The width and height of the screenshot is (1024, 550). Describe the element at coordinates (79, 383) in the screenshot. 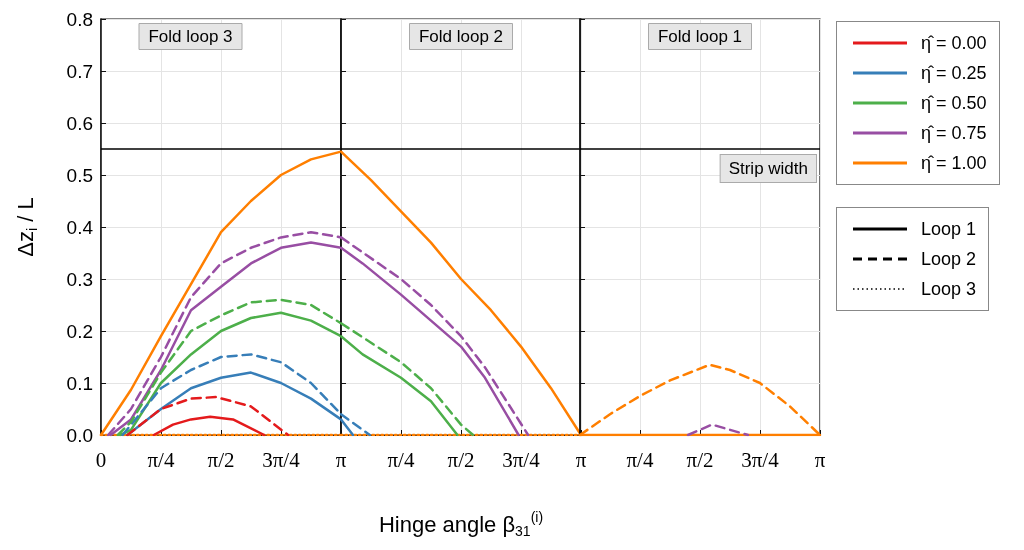

I see `y-tick-label: 0.1` at that location.